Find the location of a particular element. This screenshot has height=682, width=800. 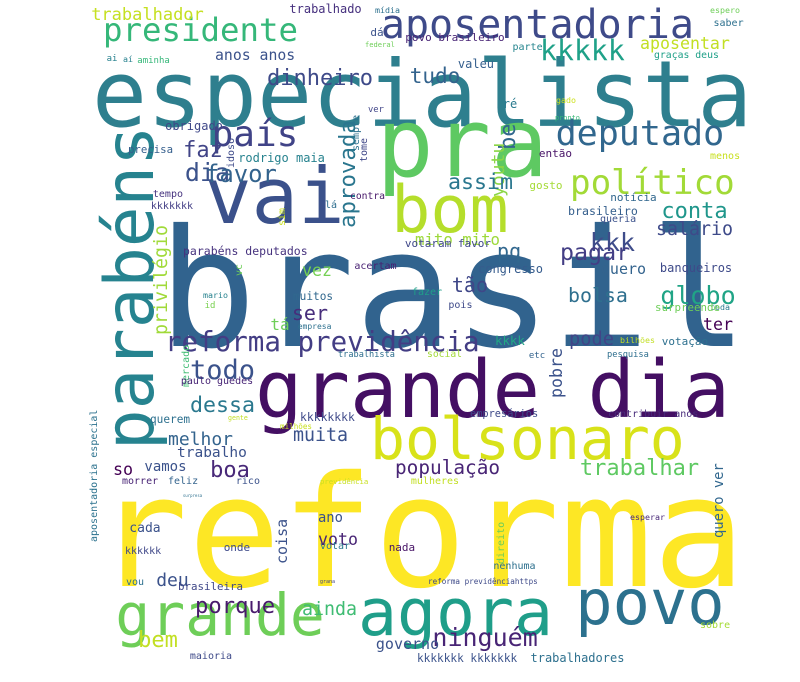

word: surpresa is located at coordinates (192, 495).